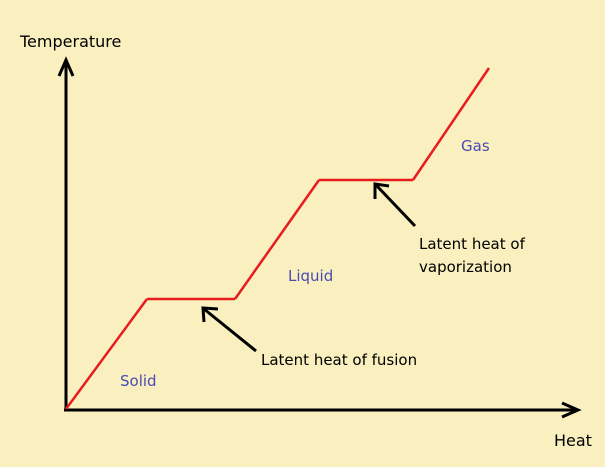 This screenshot has width=605, height=467. What do you see at coordinates (311, 276) in the screenshot?
I see `phase-label-liquid: Liquid` at bounding box center [311, 276].